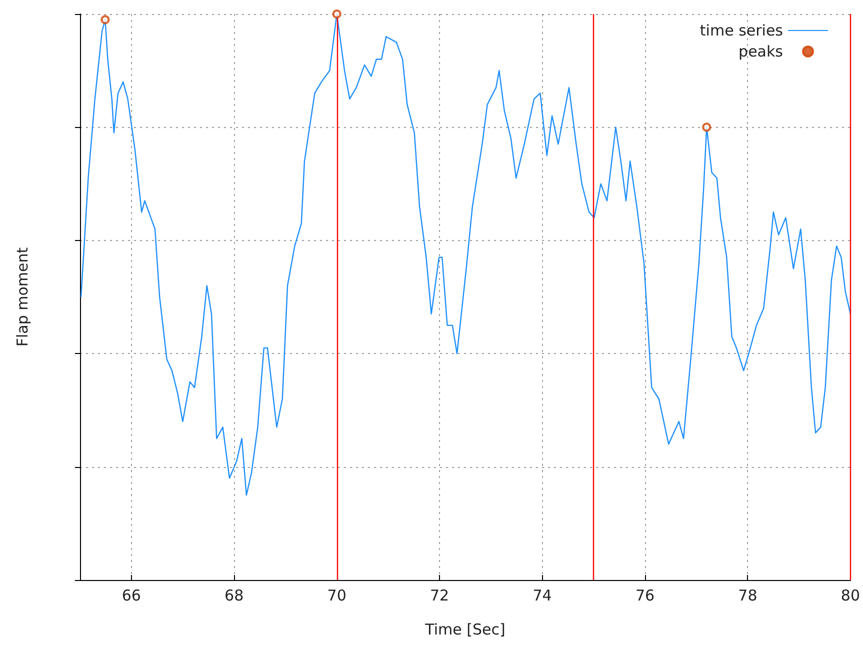 The height and width of the screenshot is (661, 863). Describe the element at coordinates (440, 595) in the screenshot. I see `x-tick-label: 72` at that location.